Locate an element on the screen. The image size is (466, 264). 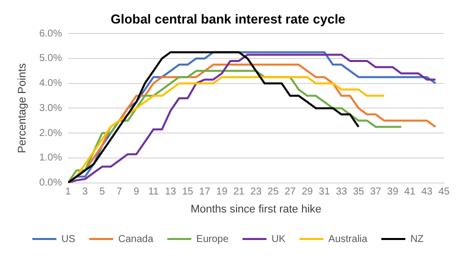
x-tick-label: 11 is located at coordinates (154, 192).